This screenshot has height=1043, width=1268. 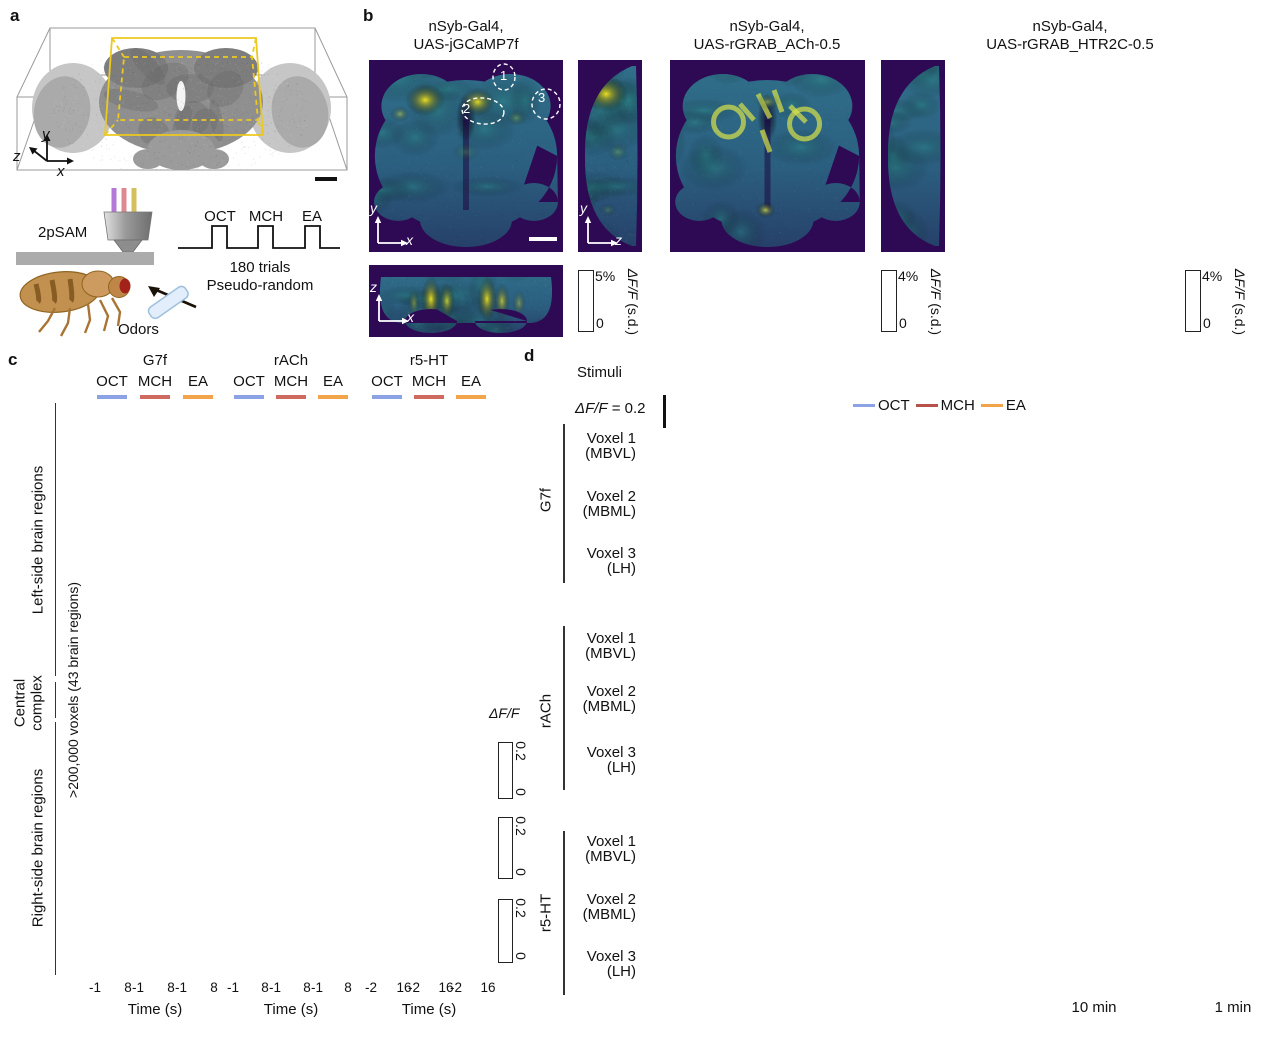 What do you see at coordinates (1015, 405) in the screenshot?
I see `legend-label-ea: EA` at bounding box center [1015, 405].